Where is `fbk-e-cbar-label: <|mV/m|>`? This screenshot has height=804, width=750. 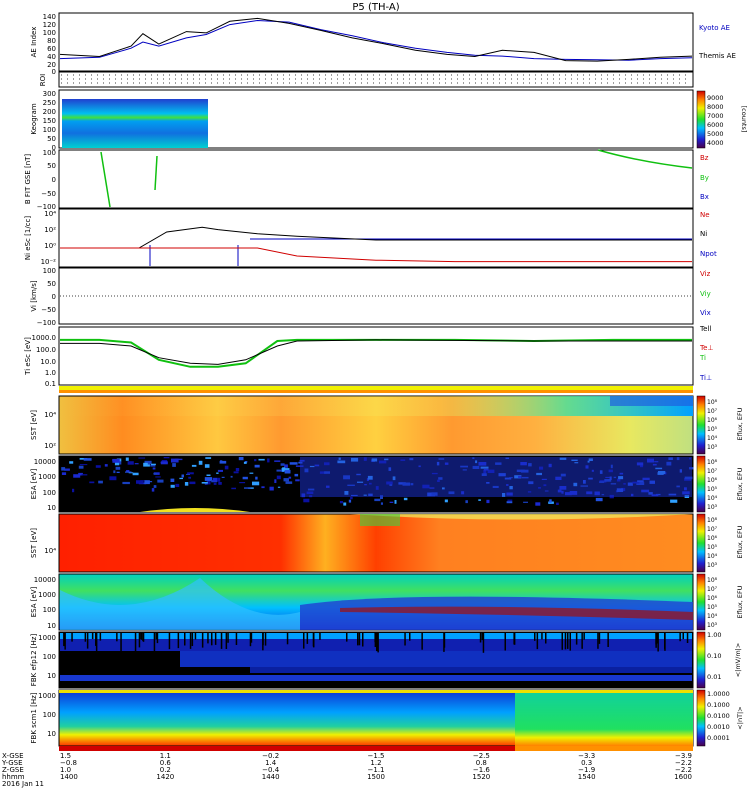 fbk-e-cbar-label: <|mV/m|> is located at coordinates (738, 660).